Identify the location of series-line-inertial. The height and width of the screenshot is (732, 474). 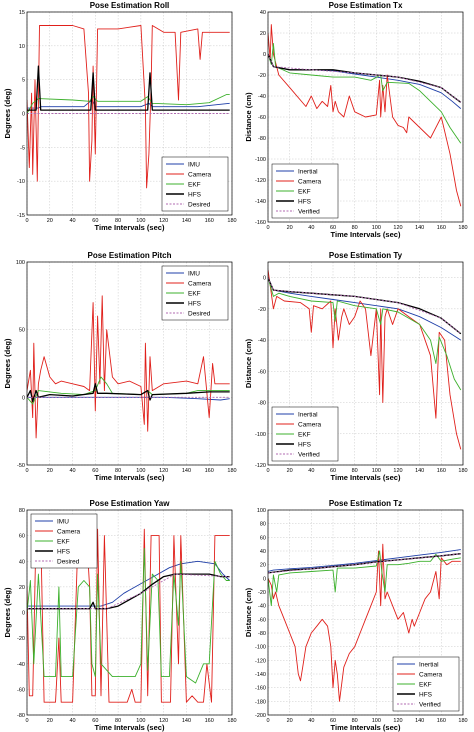
(364, 560).